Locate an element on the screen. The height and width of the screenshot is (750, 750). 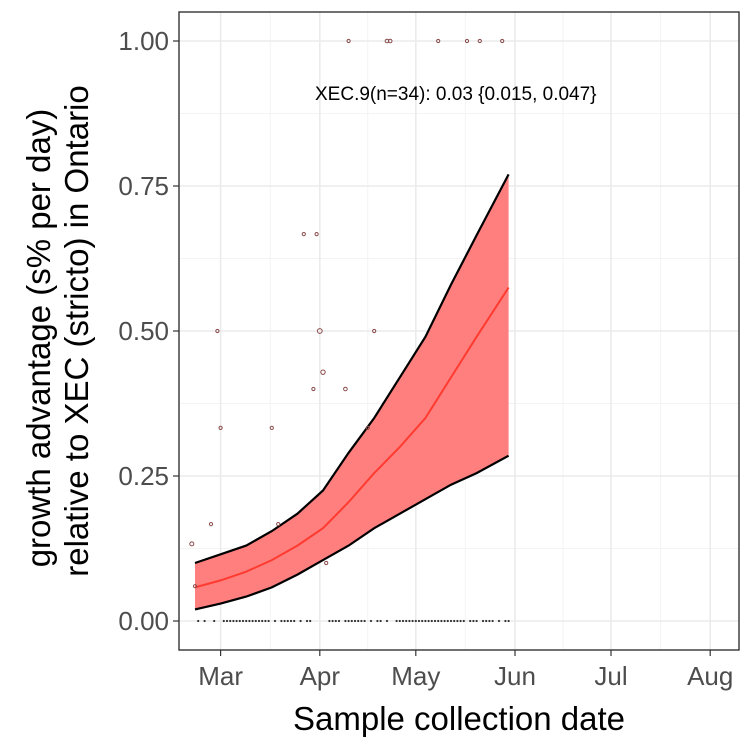
y-tick-label: 0.50 is located at coordinates (143, 331).